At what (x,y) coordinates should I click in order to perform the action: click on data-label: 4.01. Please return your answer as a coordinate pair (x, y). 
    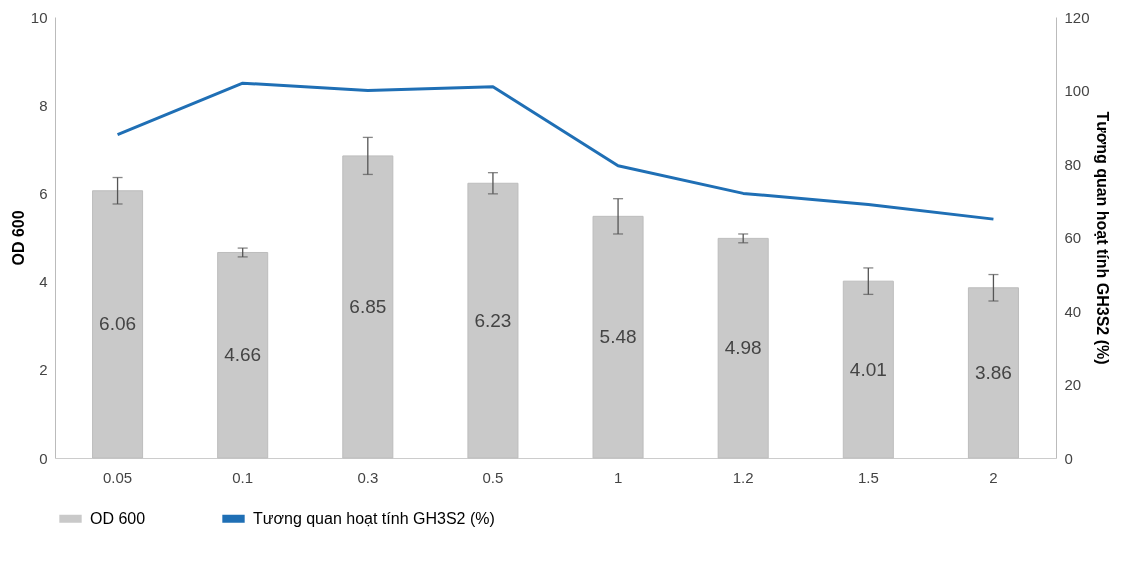
    Looking at the image, I should click on (868, 369).